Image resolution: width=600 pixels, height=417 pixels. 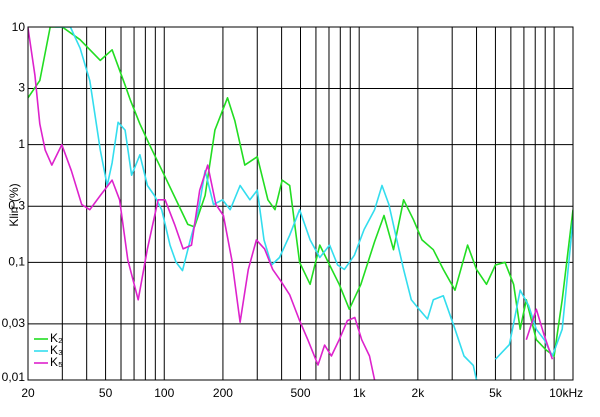 What do you see at coordinates (28, 393) in the screenshot?
I see `x-tick-label: 20` at bounding box center [28, 393].